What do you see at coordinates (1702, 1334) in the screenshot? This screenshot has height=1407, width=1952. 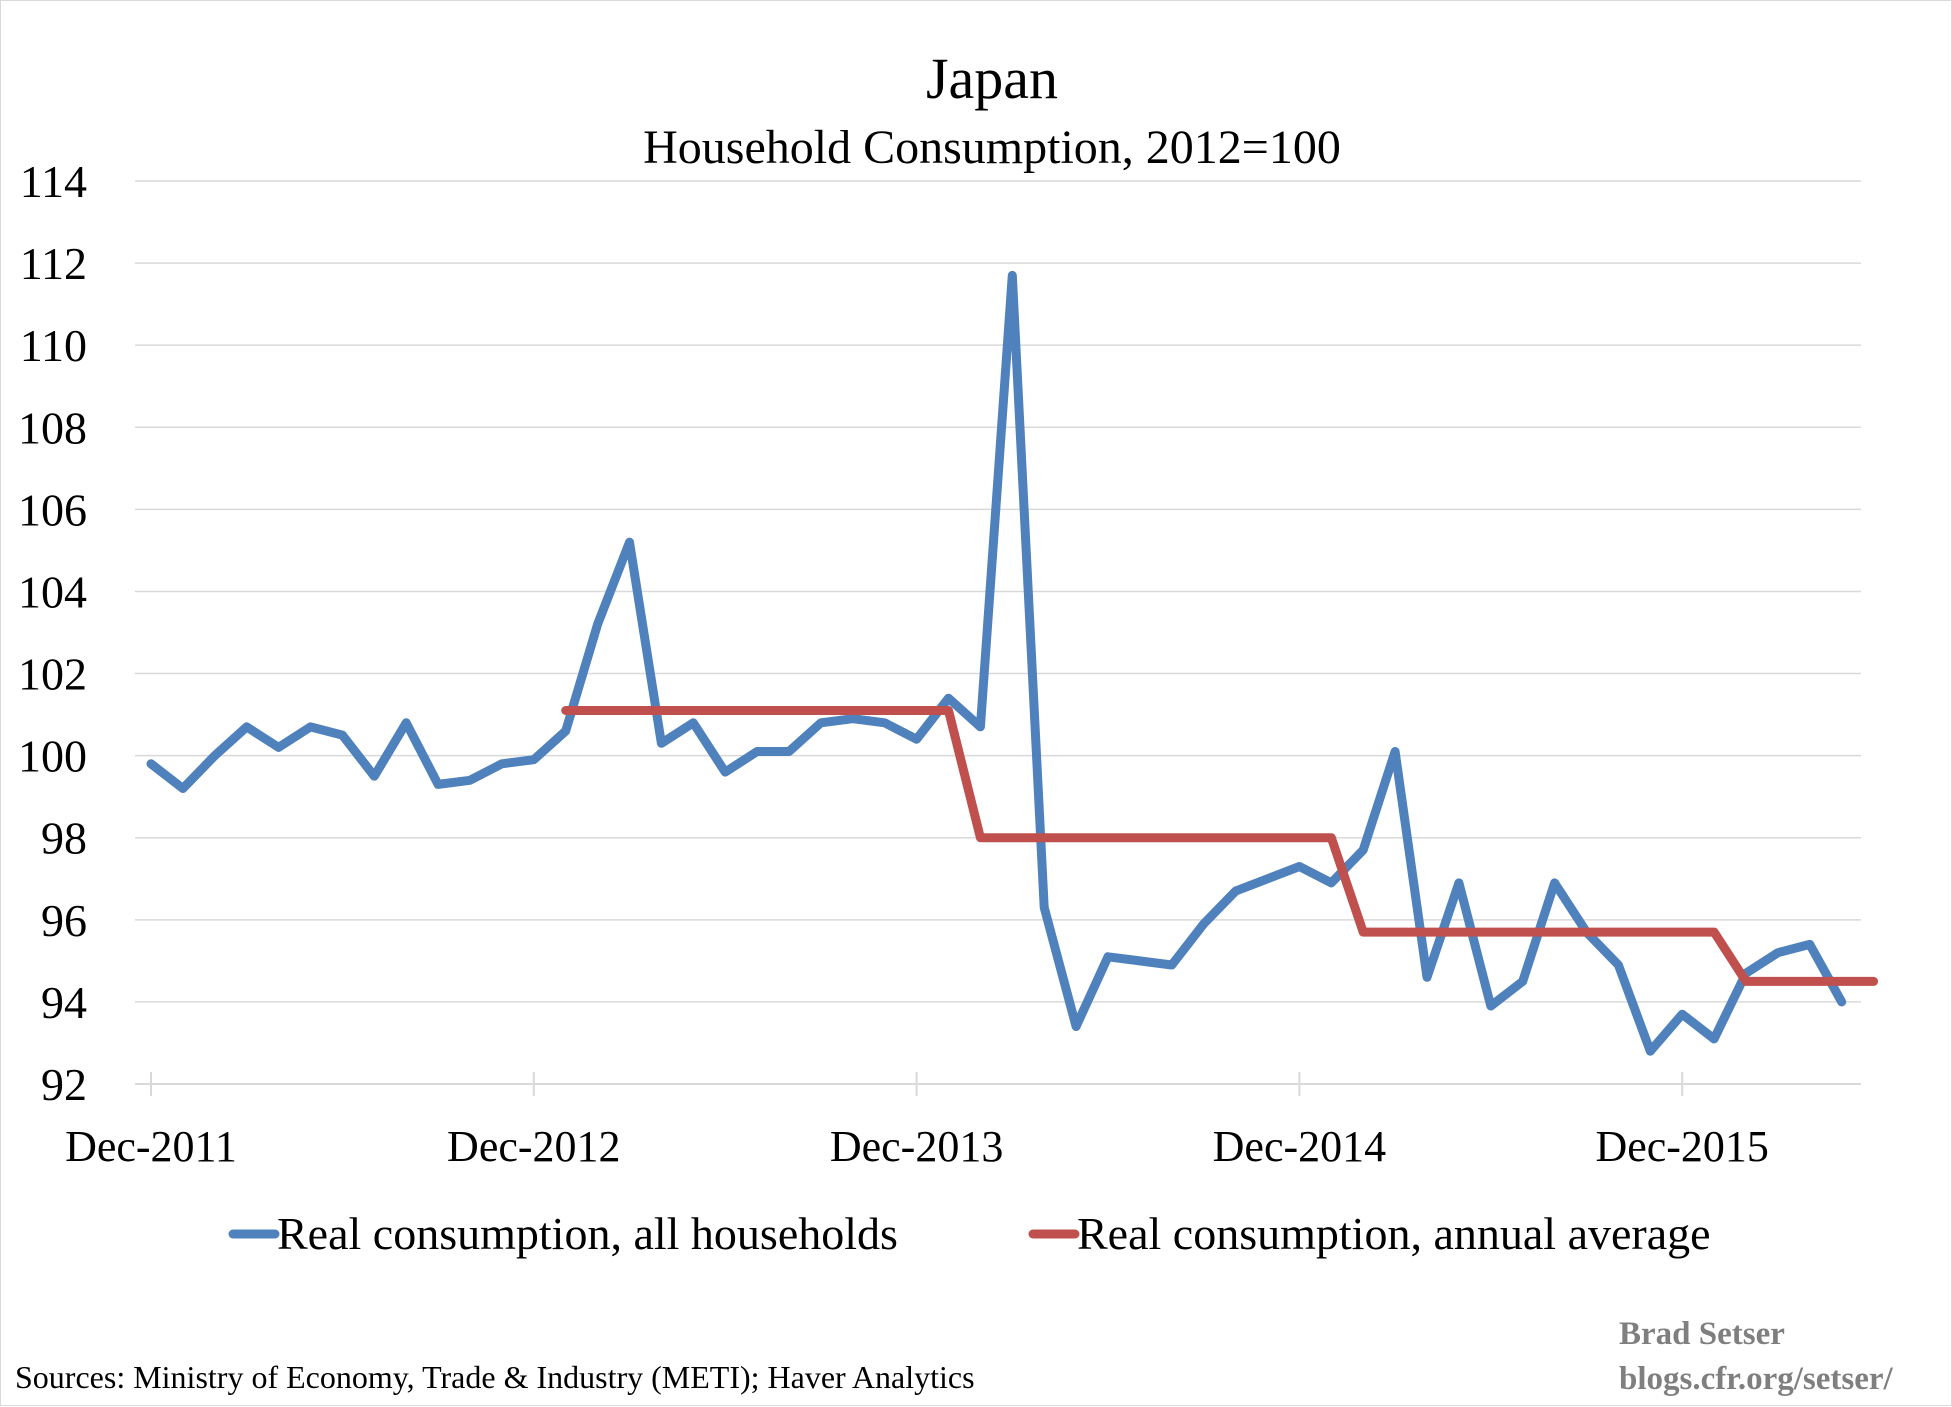 I see `credit-name: Brad Setser` at bounding box center [1702, 1334].